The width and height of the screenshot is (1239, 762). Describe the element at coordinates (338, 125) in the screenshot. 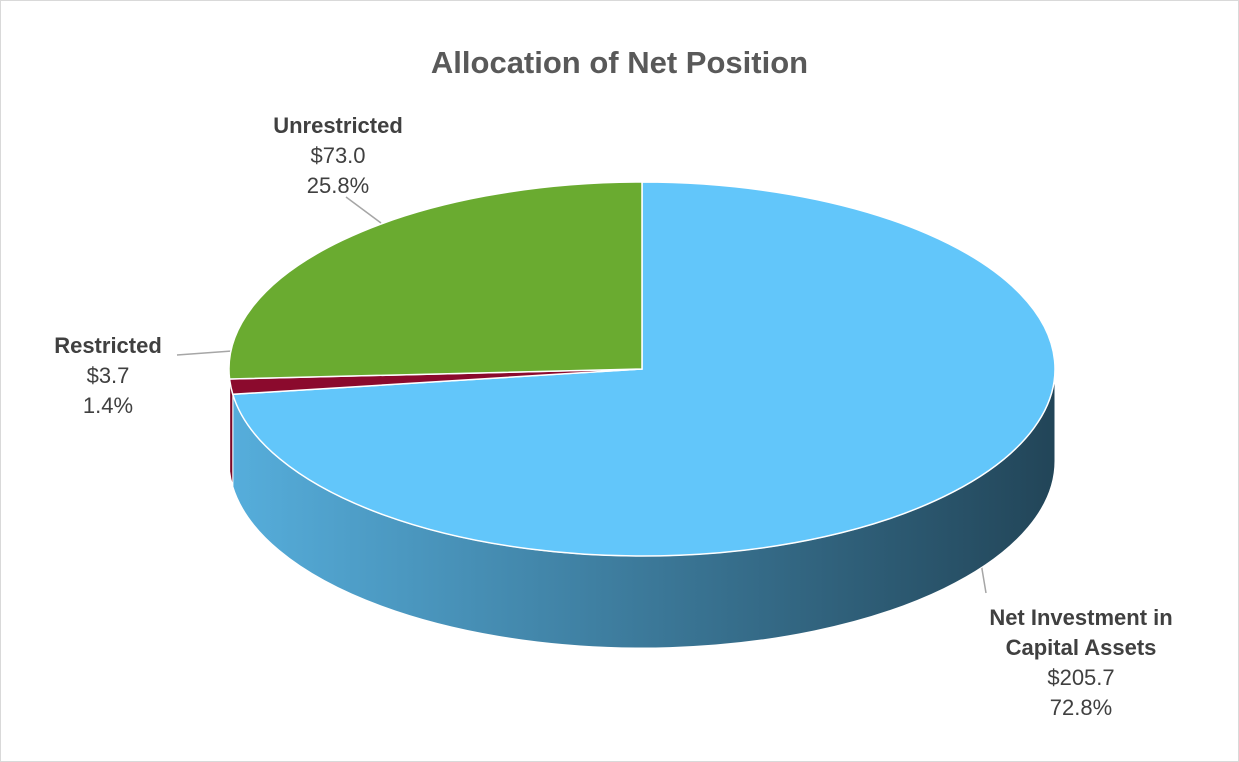

I see `category-label: Unrestricted` at that location.